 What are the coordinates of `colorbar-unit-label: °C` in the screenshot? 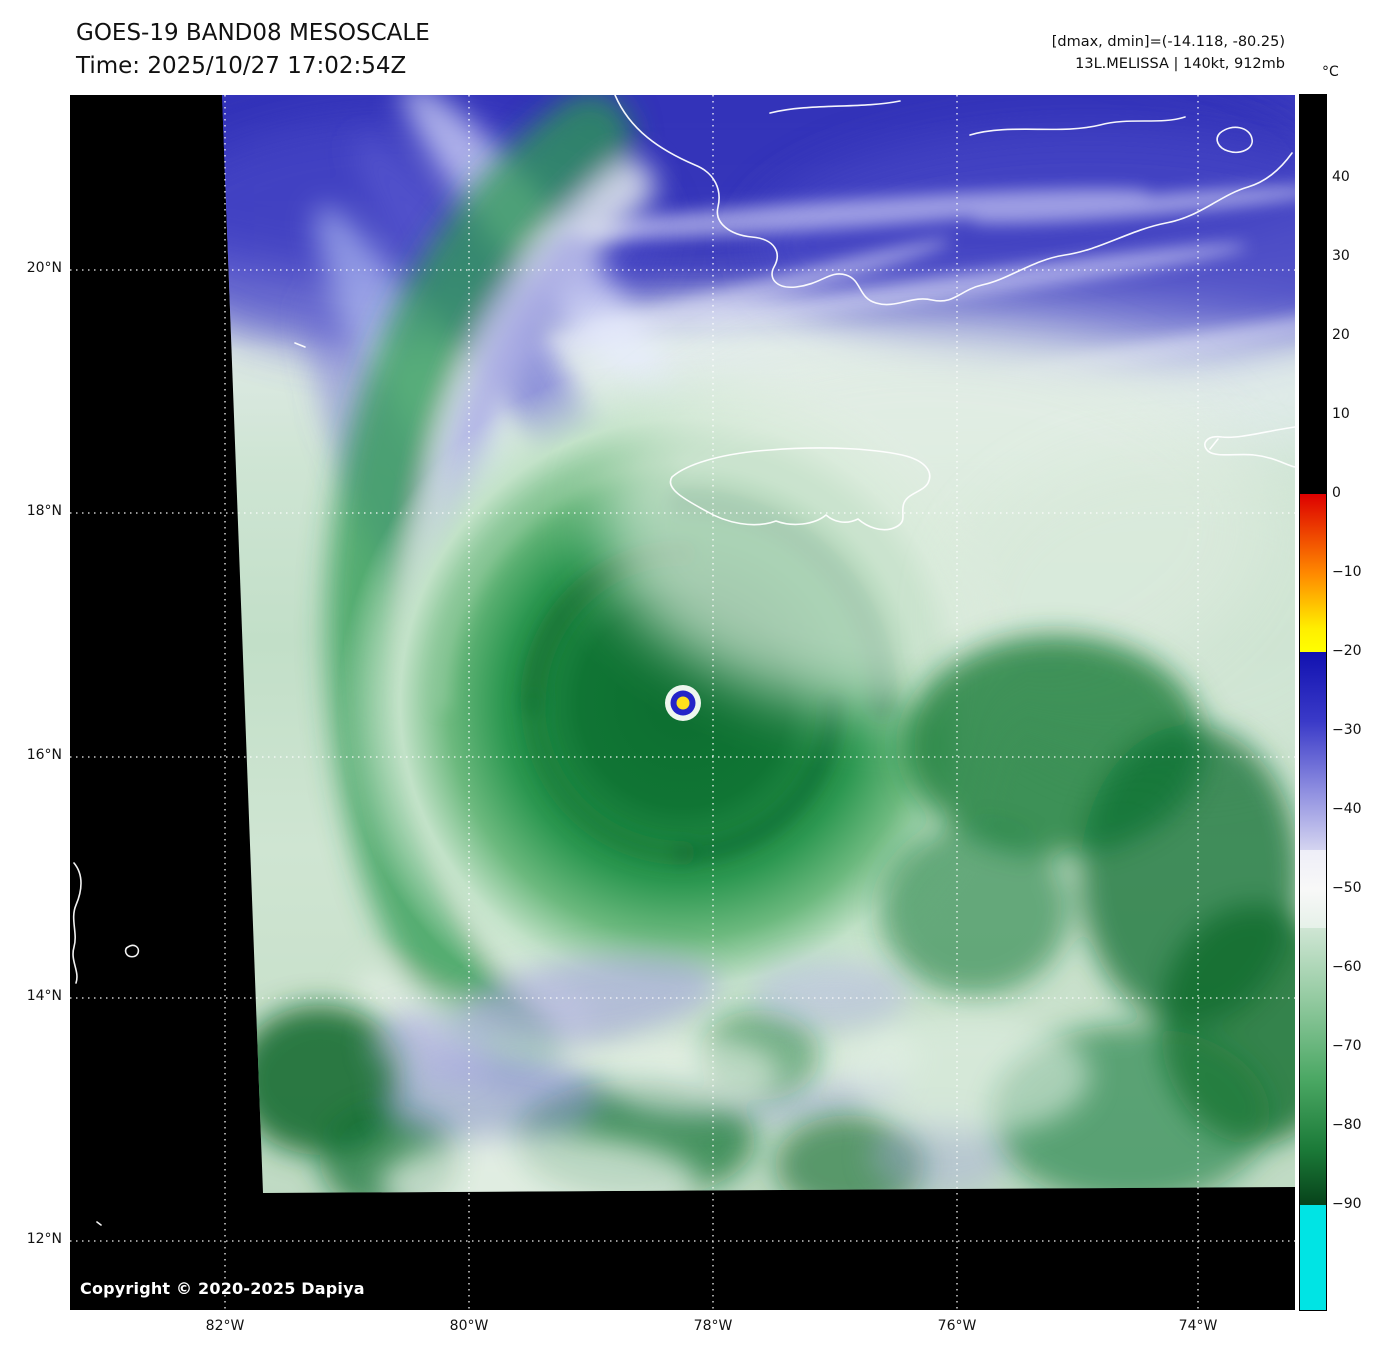 It's located at (1330, 72).